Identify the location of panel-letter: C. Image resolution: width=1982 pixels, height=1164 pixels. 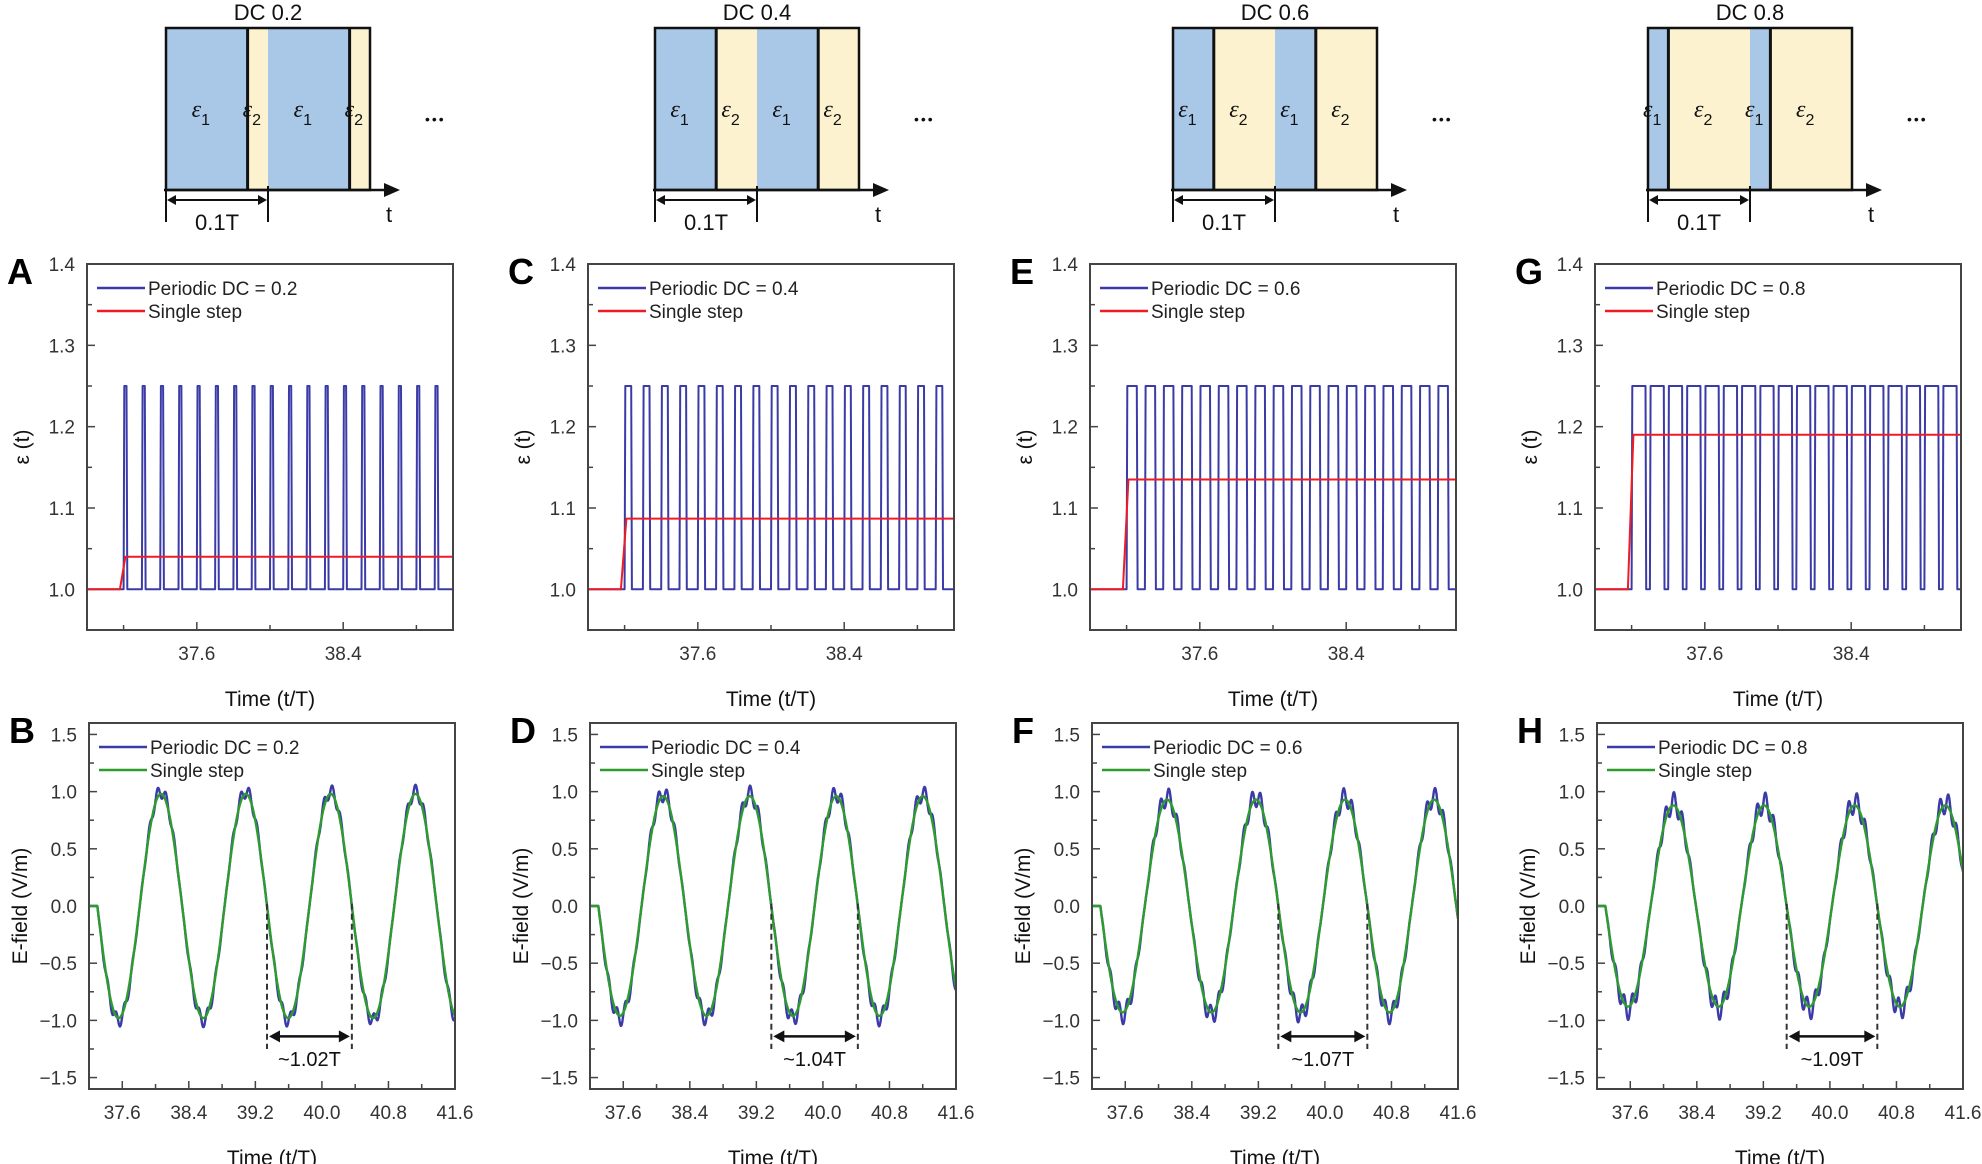
(521, 271).